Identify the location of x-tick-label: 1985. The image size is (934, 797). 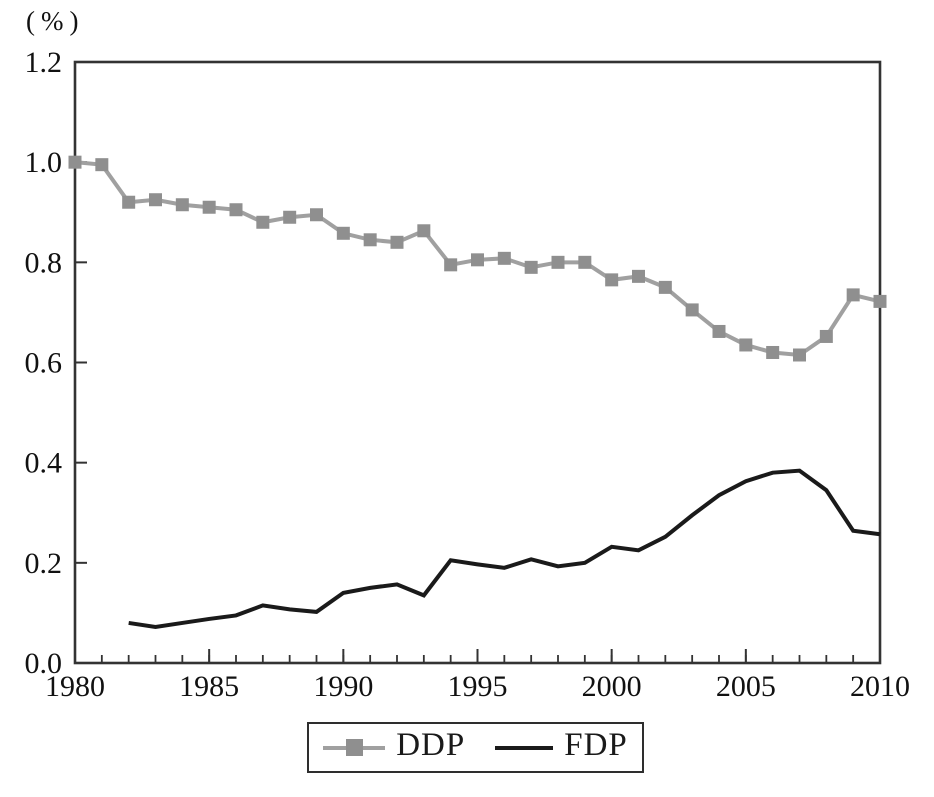
(209, 686).